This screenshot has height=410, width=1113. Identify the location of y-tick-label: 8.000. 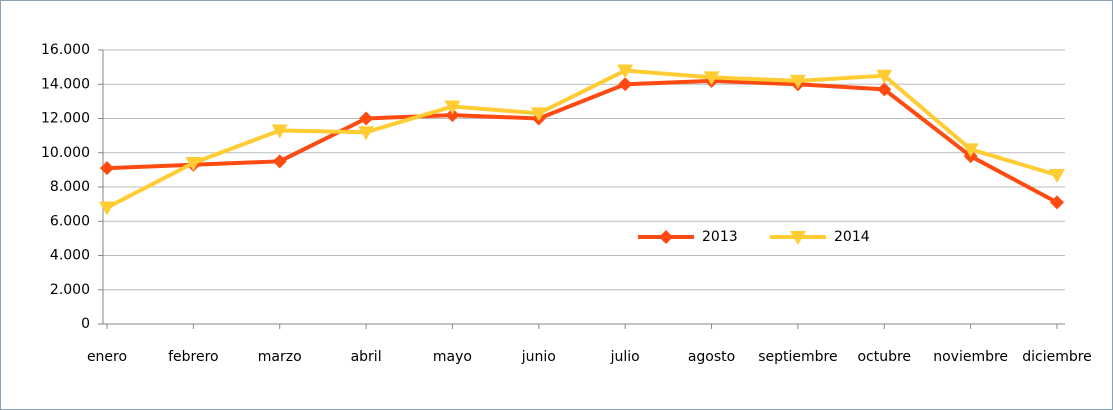
(70, 187).